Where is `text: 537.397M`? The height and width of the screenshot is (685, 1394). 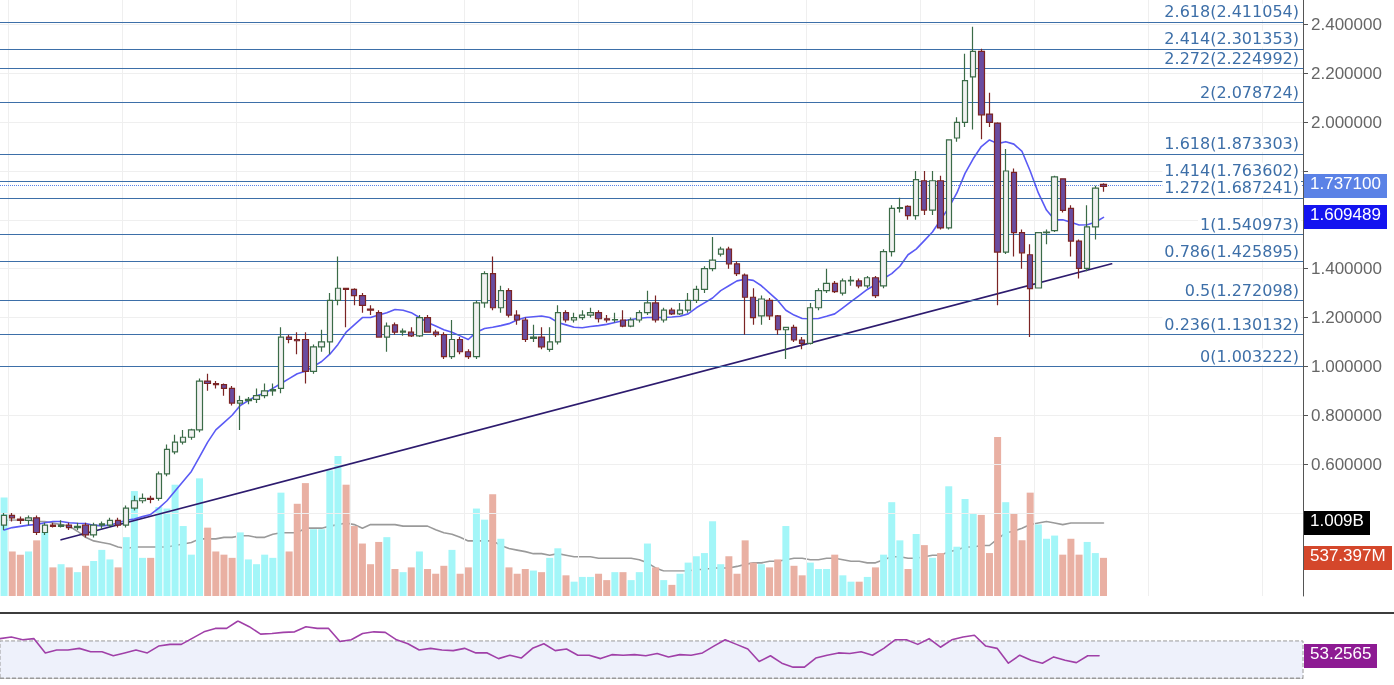 text: 537.397M is located at coordinates (1348, 557).